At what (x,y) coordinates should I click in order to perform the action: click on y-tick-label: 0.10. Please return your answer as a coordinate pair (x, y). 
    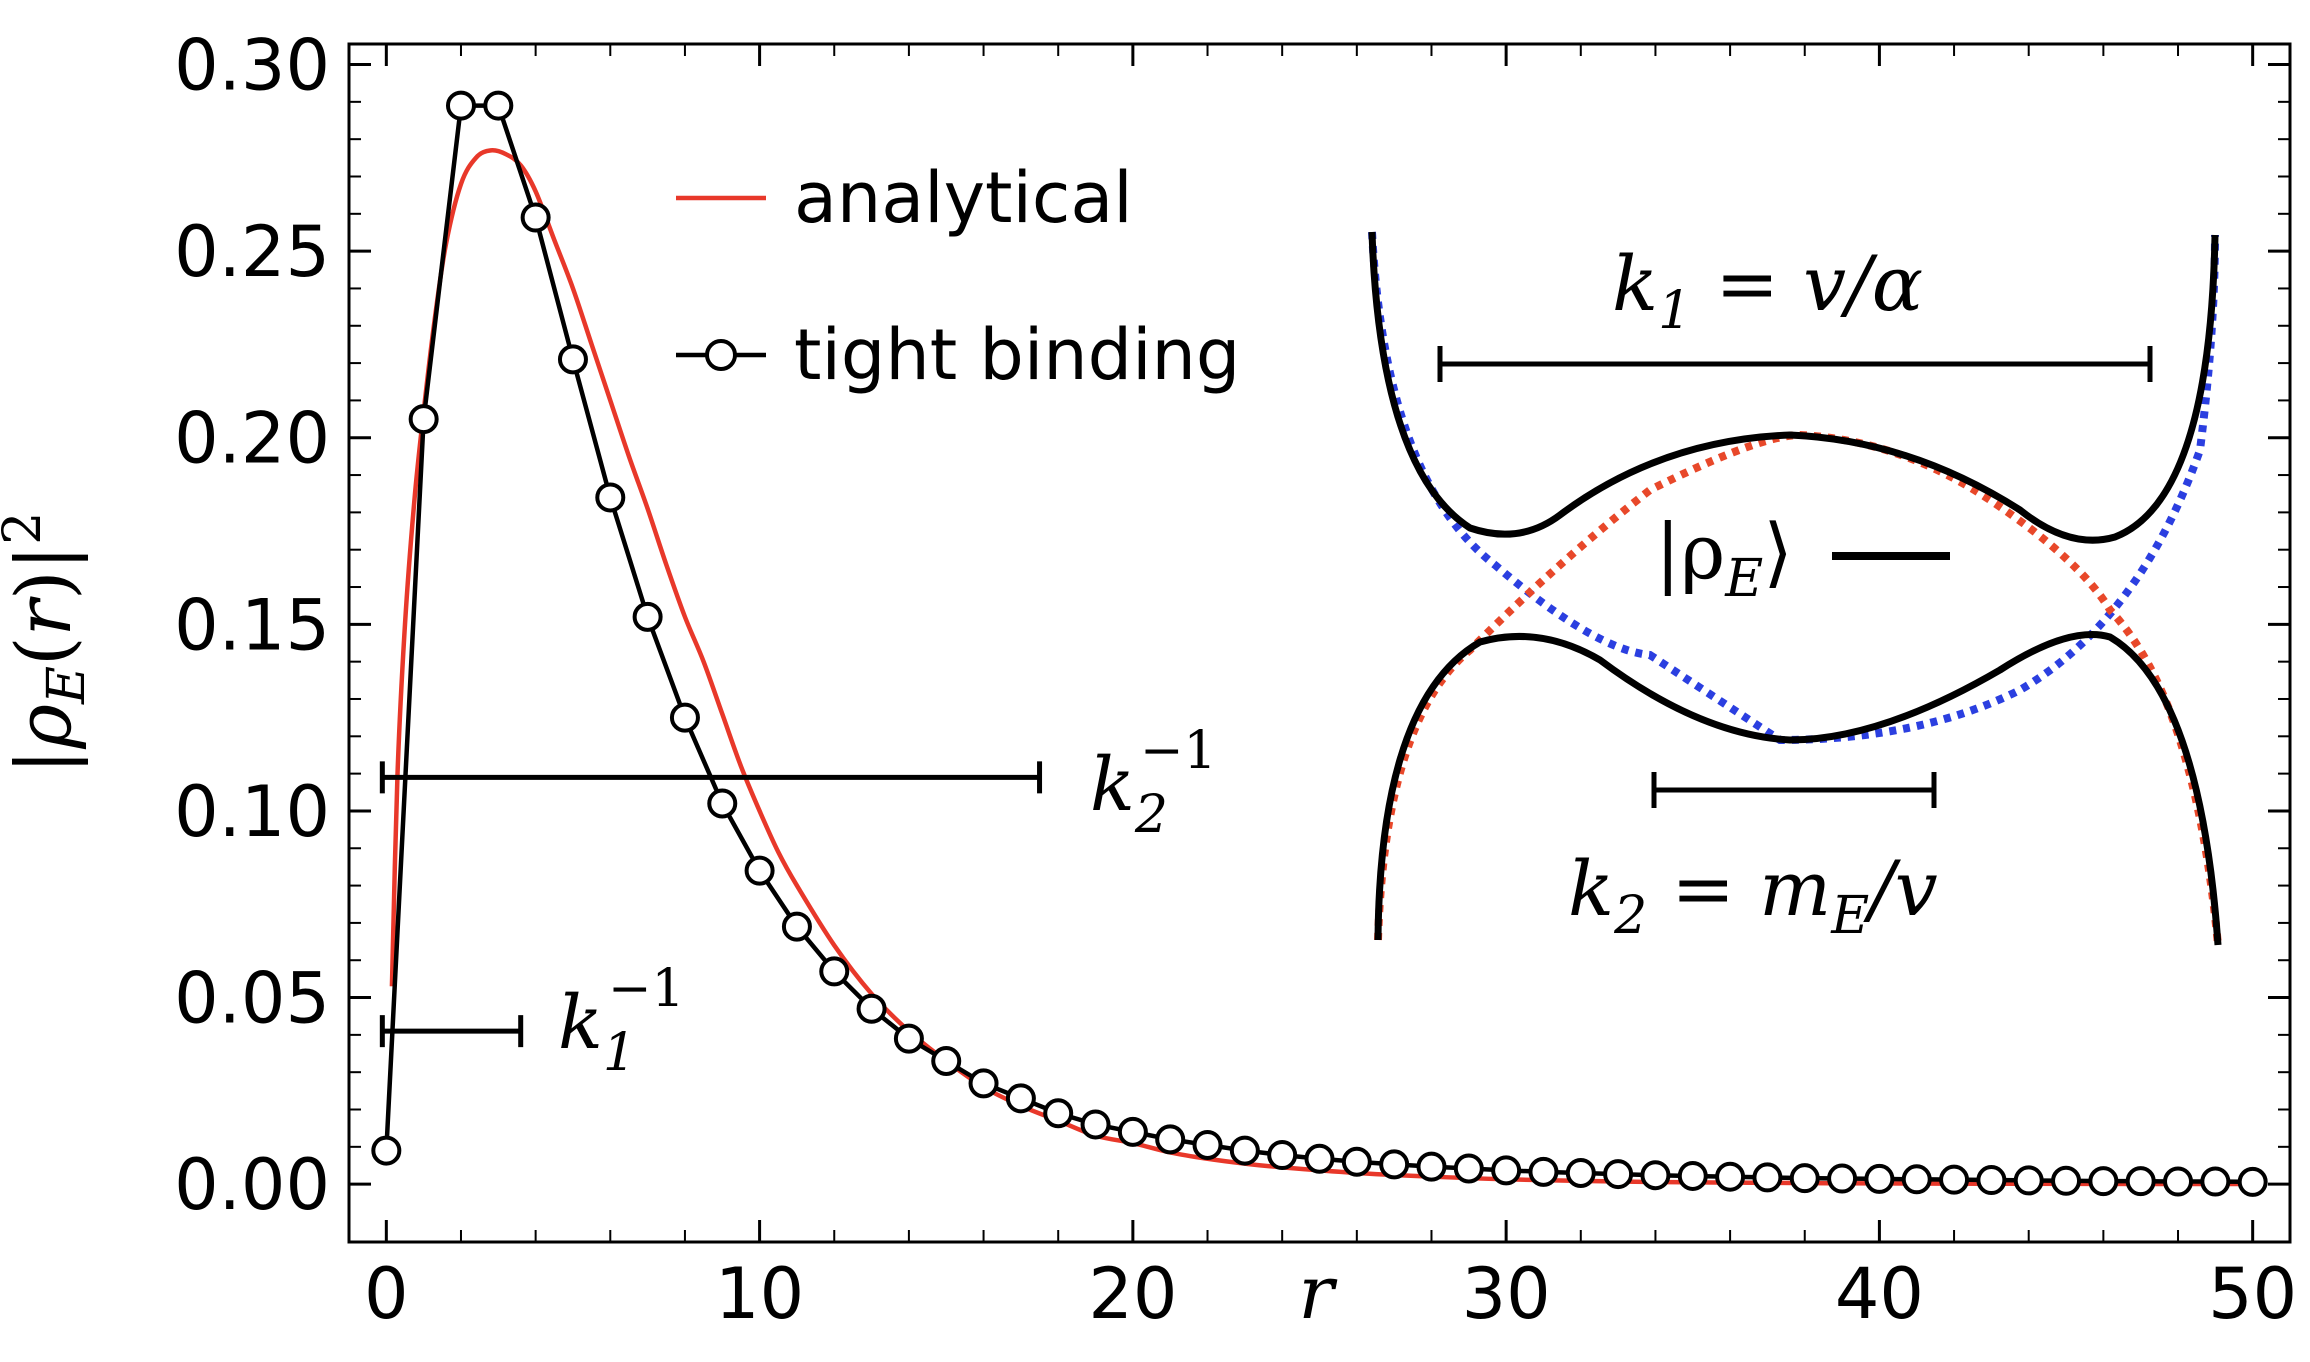
    Looking at the image, I should click on (252, 812).